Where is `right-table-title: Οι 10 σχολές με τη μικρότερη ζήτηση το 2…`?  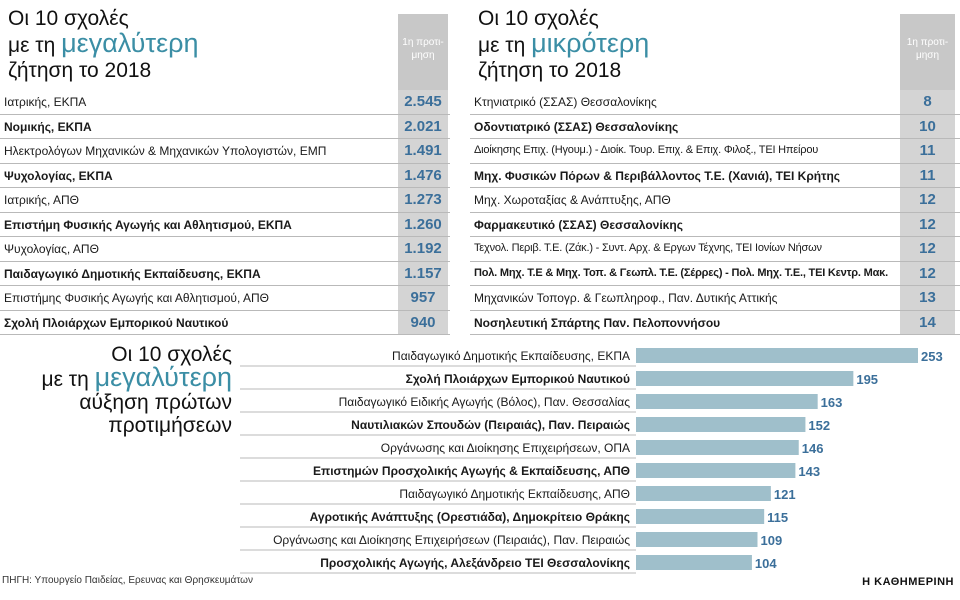
right-table-title: Οι 10 σχολές με τη μικρότερη ζήτηση το 2… is located at coordinates (563, 44).